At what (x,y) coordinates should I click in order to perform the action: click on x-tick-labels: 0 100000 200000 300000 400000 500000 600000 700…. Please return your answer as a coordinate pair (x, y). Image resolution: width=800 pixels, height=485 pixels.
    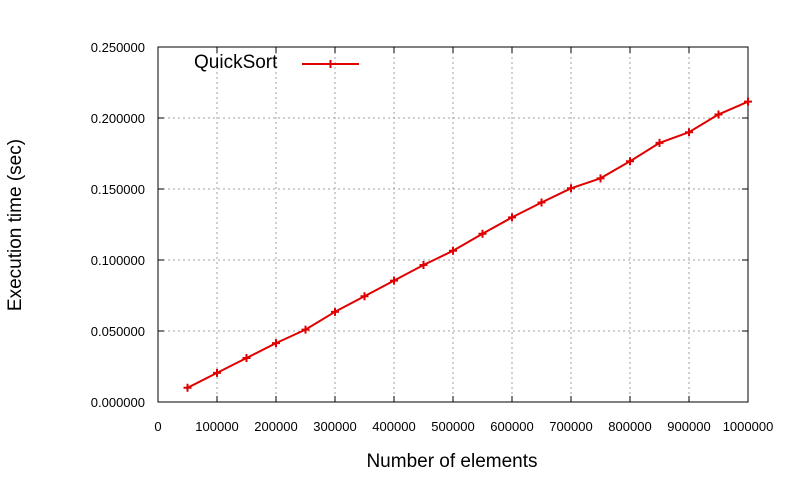
    Looking at the image, I should click on (463, 426).